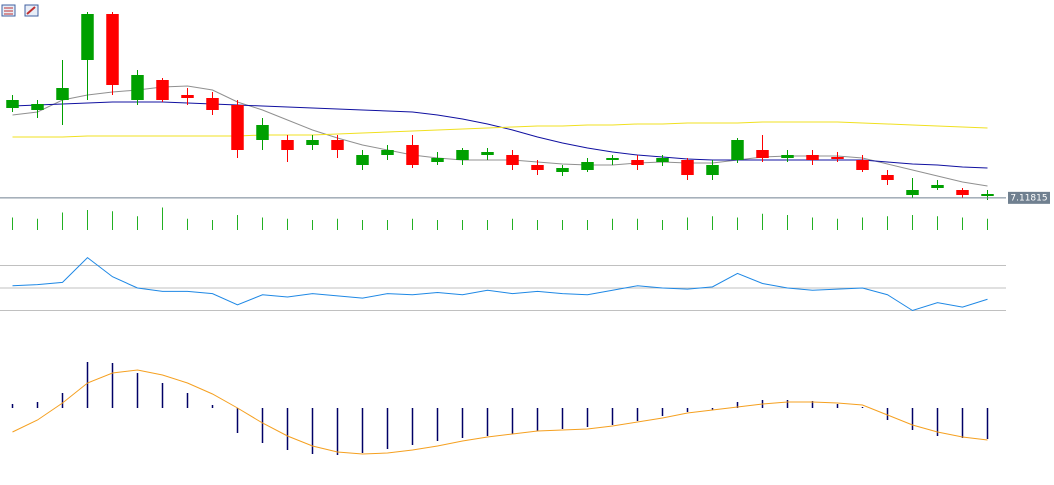 Image resolution: width=1054 pixels, height=485 pixels. What do you see at coordinates (500, 284) in the screenshot?
I see `rsi-line` at bounding box center [500, 284].